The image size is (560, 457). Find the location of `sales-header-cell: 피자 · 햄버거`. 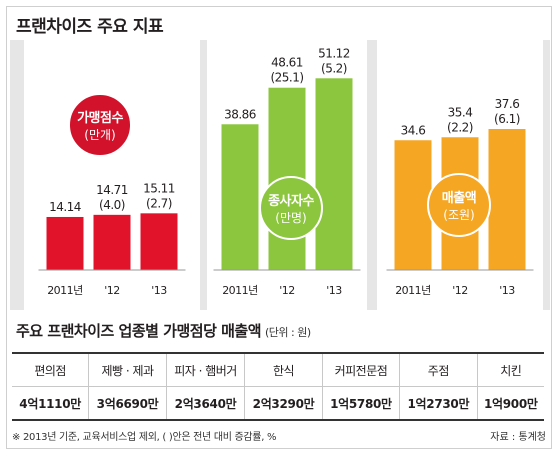

sales-header-cell: 피자 · 햄버거 is located at coordinates (206, 369).